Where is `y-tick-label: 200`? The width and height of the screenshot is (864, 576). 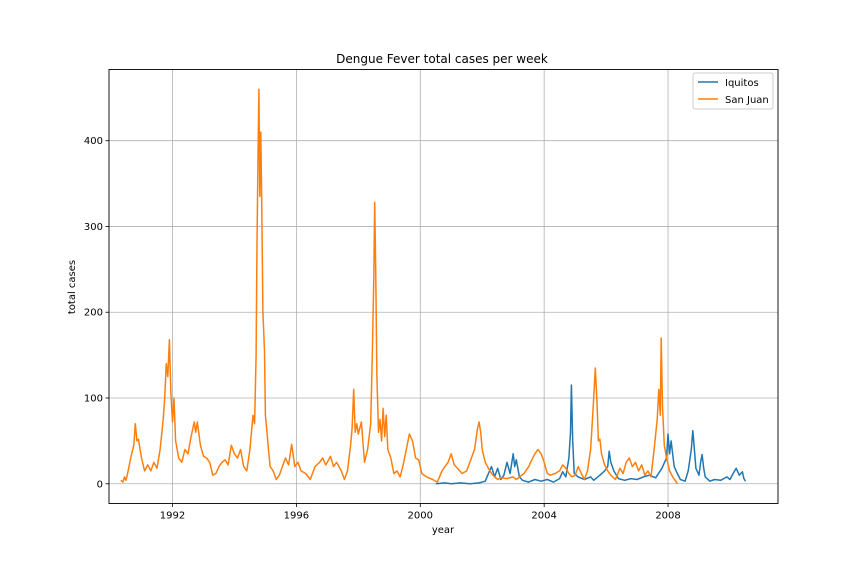
y-tick-label: 200 is located at coordinates (93, 313).